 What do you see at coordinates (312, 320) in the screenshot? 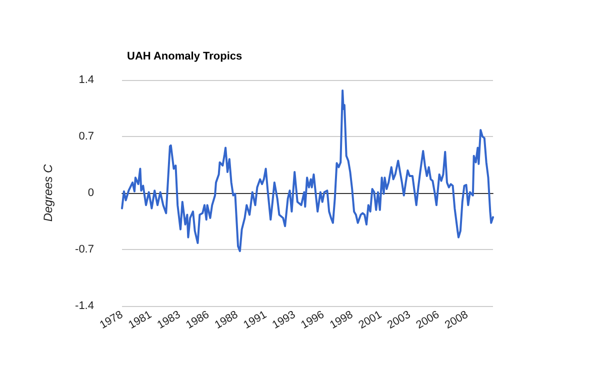
I see `x-tick-label: 1996` at bounding box center [312, 320].